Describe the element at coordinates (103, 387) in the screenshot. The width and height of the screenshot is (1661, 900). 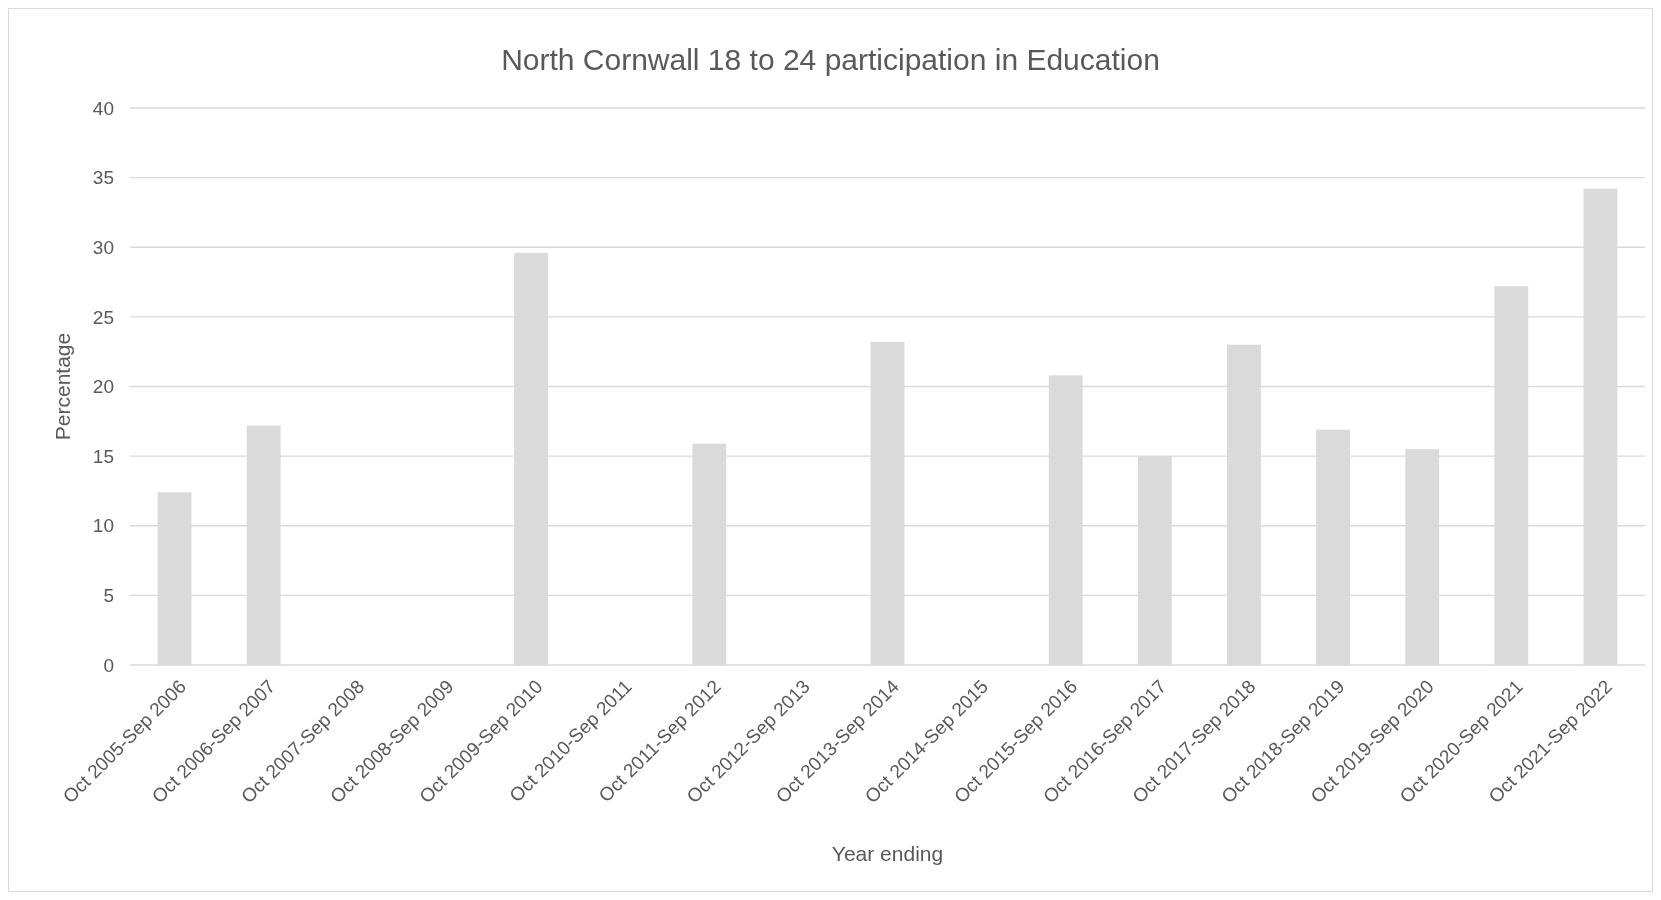
I see `y-tick-label: 20` at that location.